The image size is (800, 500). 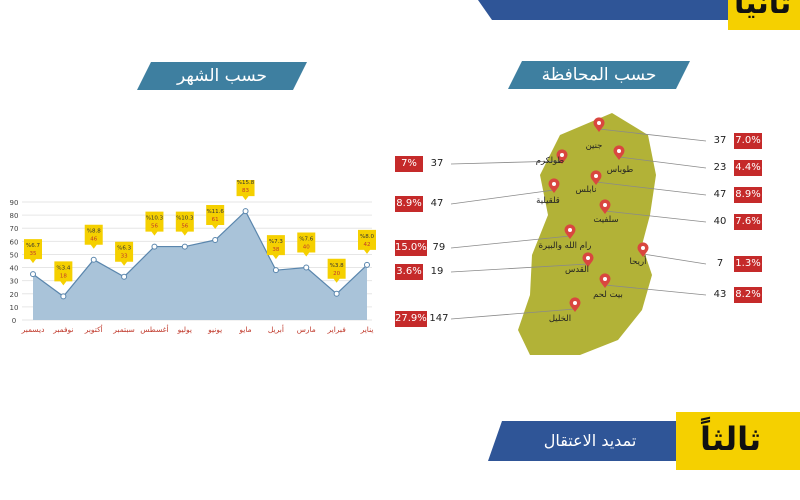 I want to click on data-label-value: 83, so click(x=245, y=191).